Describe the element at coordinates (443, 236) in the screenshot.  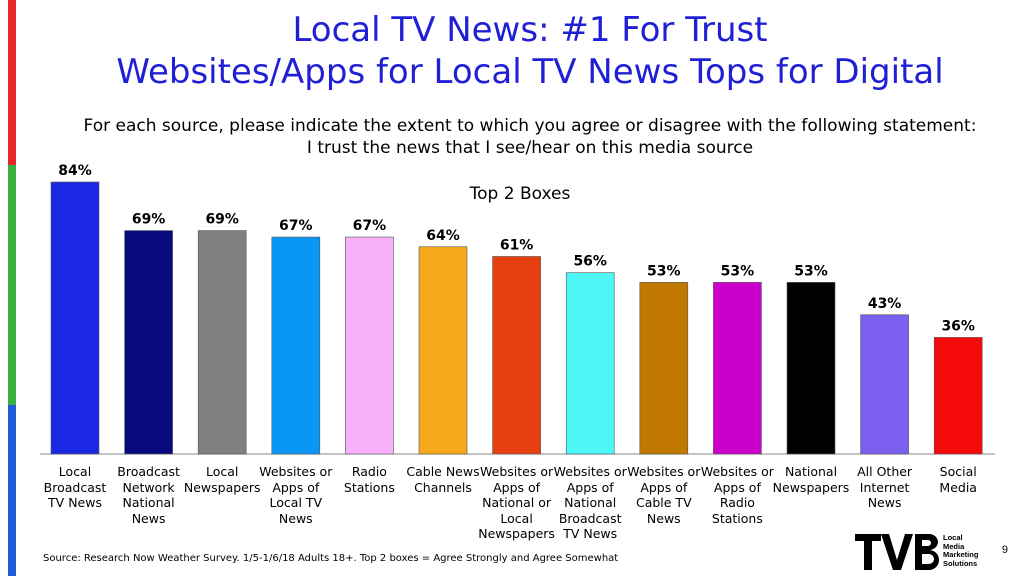
I see `data-label: 64%` at that location.